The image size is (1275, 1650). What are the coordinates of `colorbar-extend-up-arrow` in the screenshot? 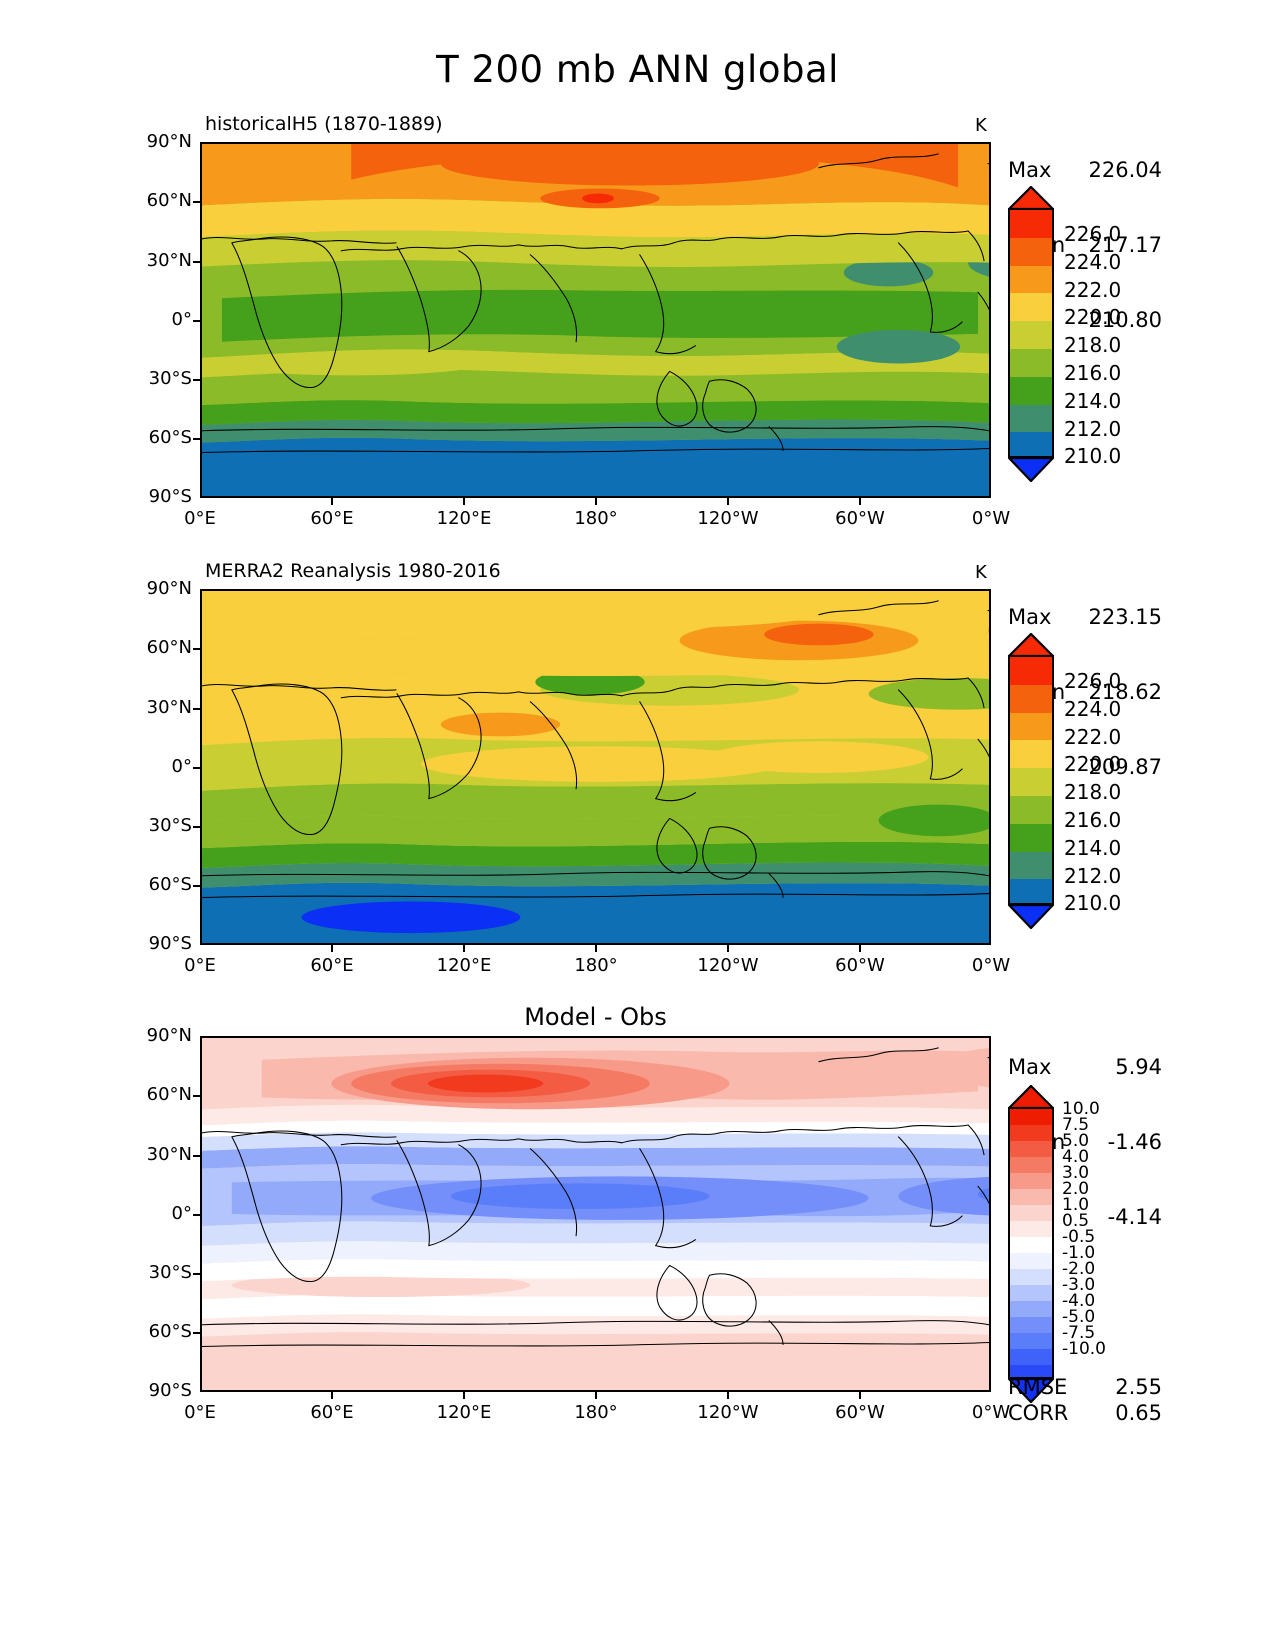 It's located at (1031, 1097).